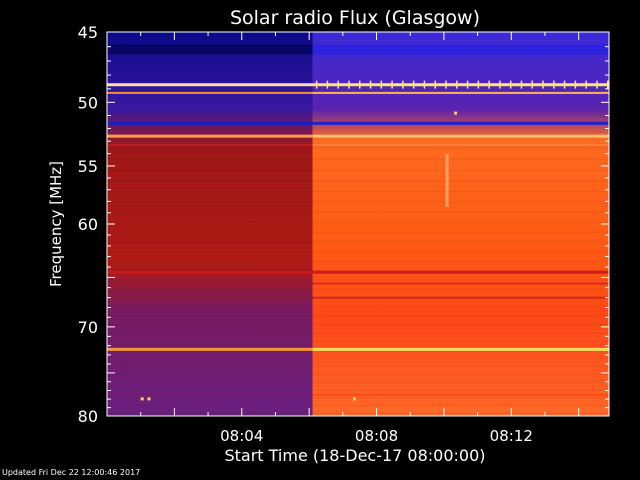 Image resolution: width=640 pixels, height=480 pixels. Describe the element at coordinates (88, 32) in the screenshot. I see `y-tick-label: 45` at that location.